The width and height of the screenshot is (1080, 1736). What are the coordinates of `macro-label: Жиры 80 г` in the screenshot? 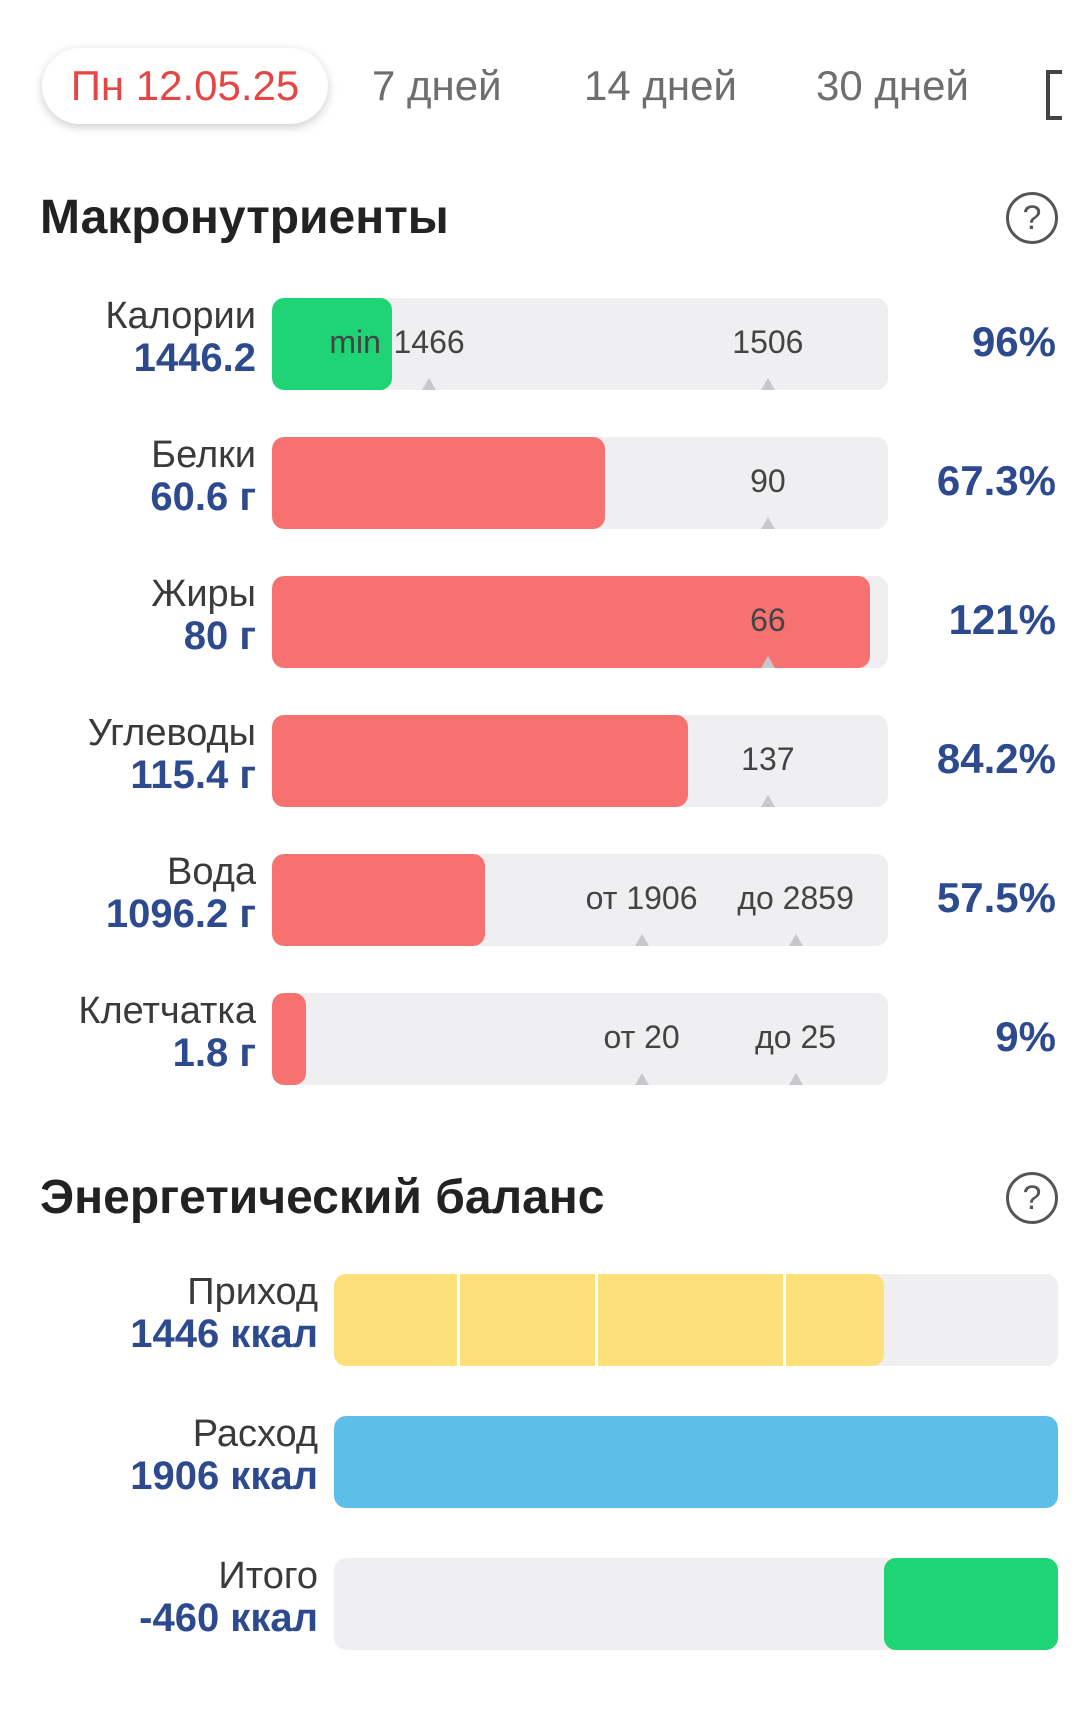 It's located at (203, 616).